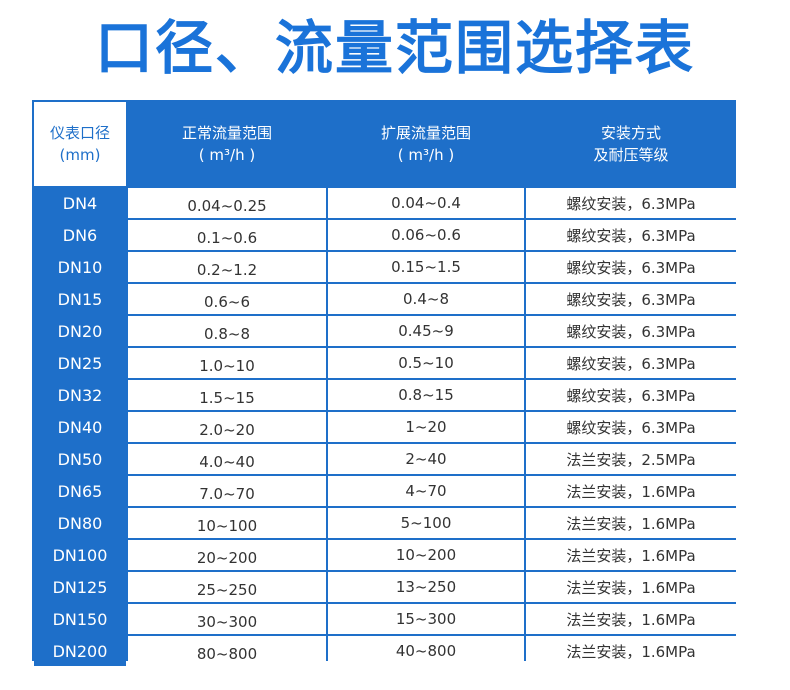 The height and width of the screenshot is (690, 790). I want to click on header-normal-flow: 正常流量范围 ( m³/h ), so click(227, 144).